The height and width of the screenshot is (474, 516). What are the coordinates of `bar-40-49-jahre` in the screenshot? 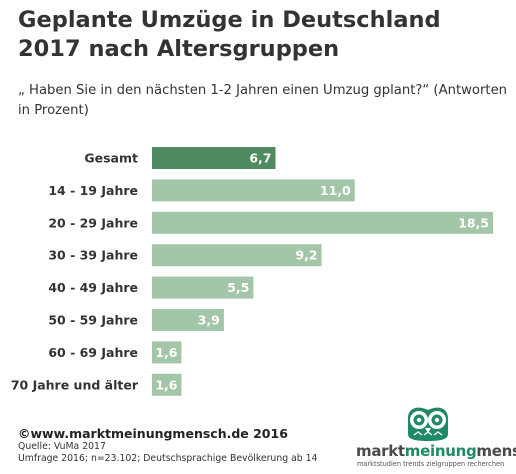 It's located at (203, 287).